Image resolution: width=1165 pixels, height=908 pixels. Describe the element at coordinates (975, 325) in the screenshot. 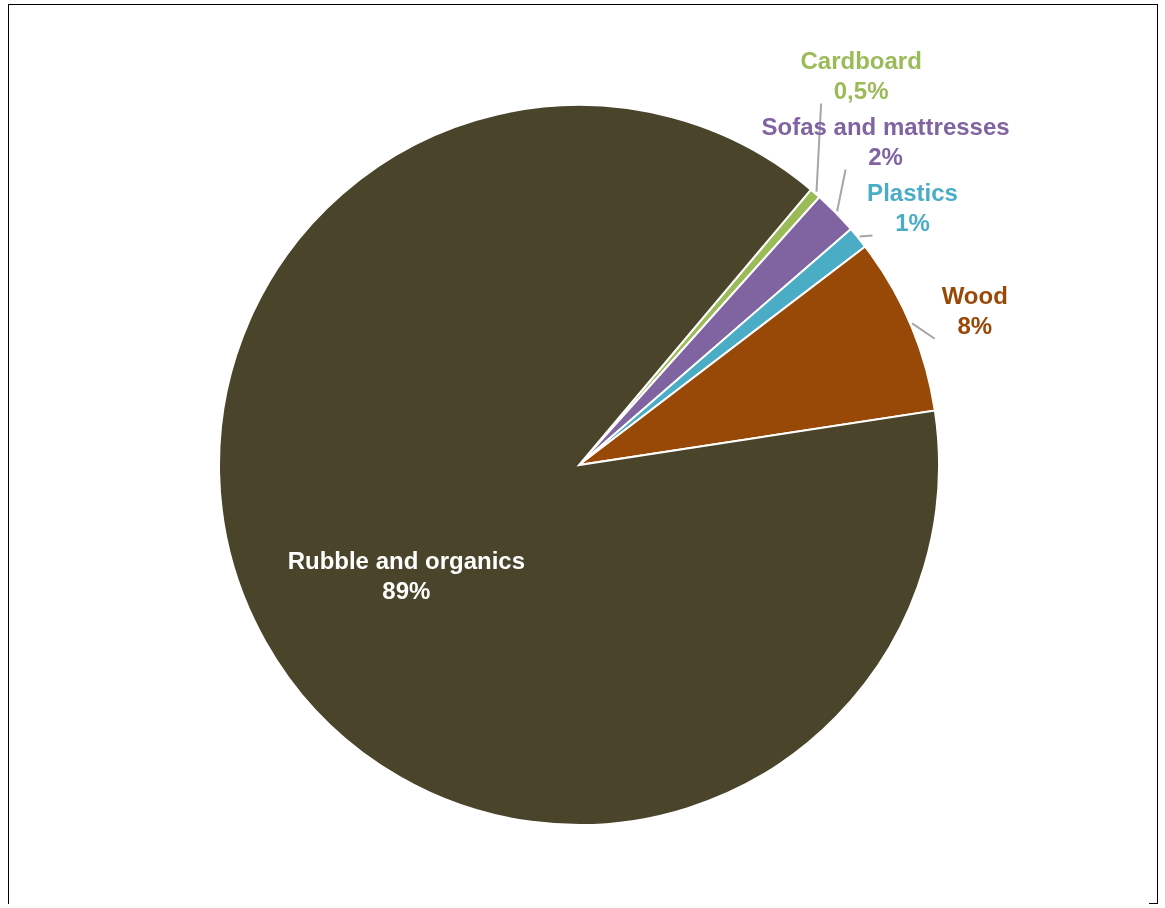

I see `data-label: 8%` at that location.